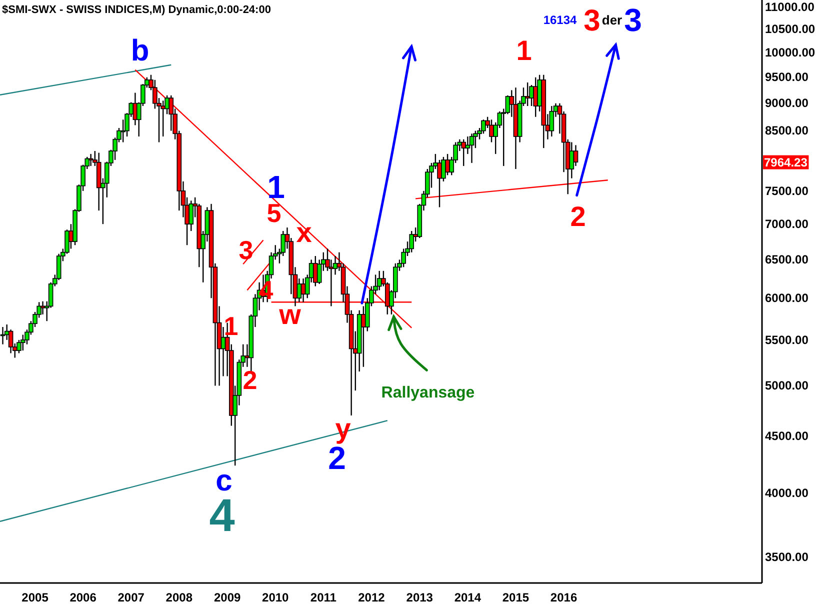  What do you see at coordinates (787, 385) in the screenshot?
I see `y-tick-label: 5000.00` at bounding box center [787, 385].